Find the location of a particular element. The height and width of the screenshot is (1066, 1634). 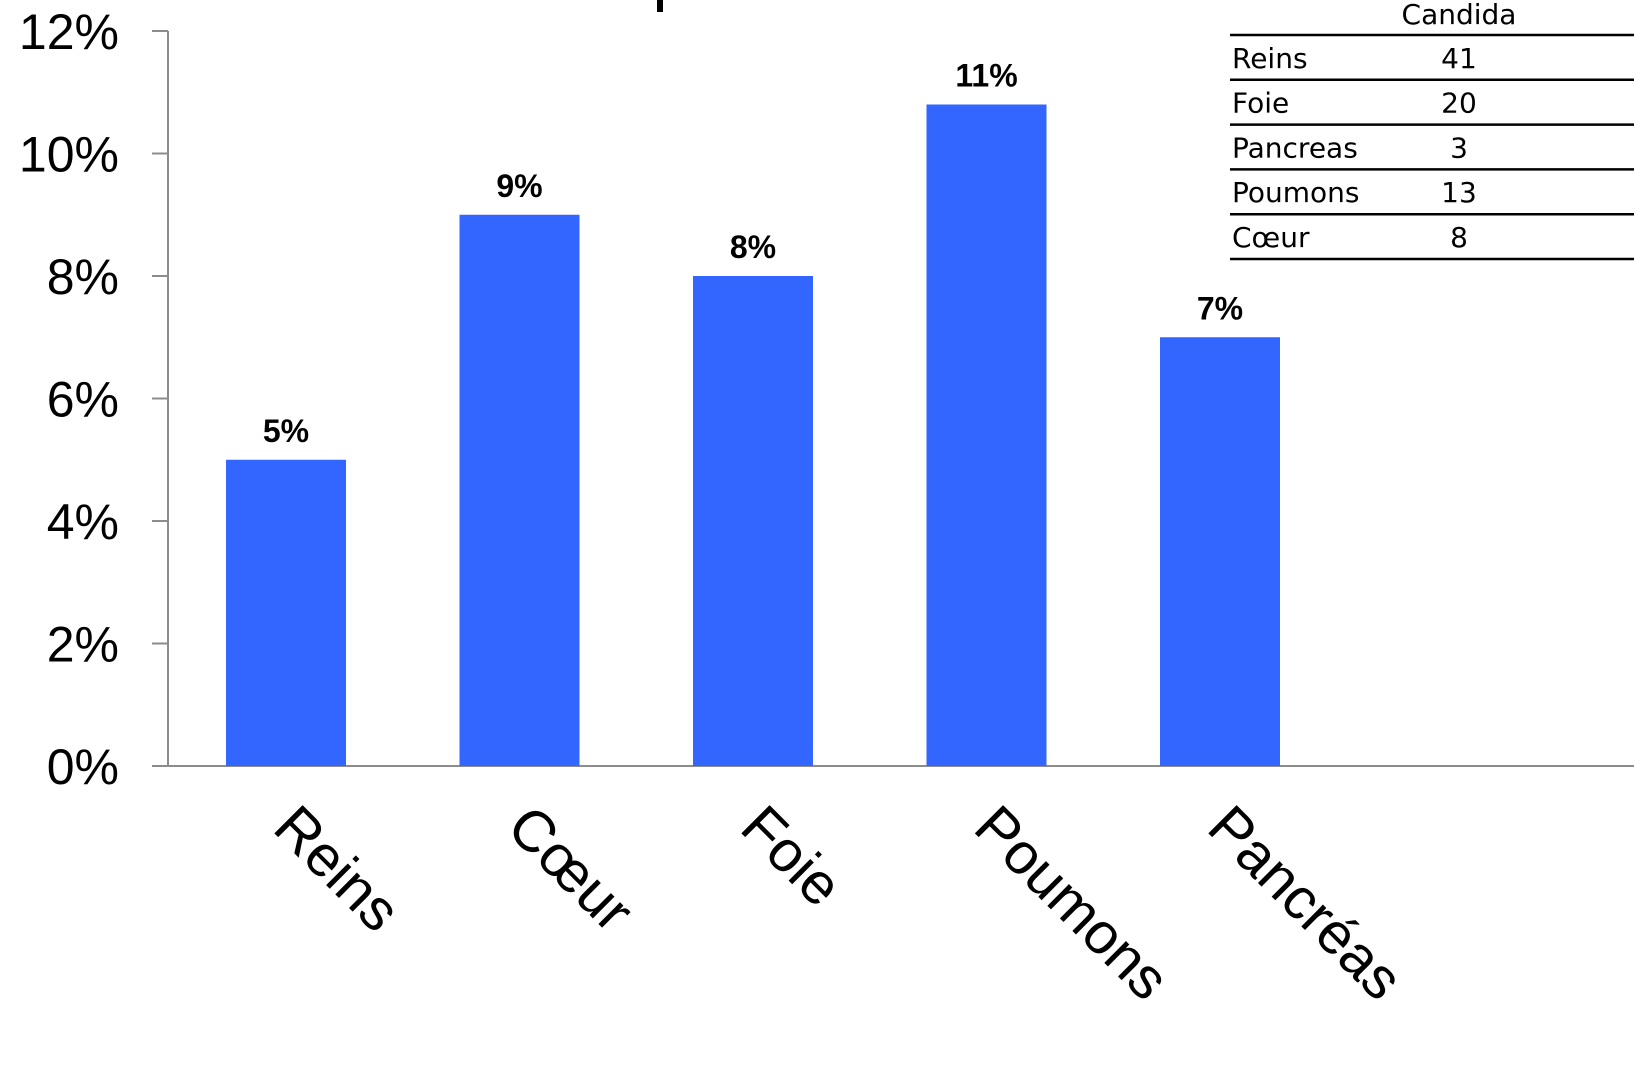

x-tick-label: Poumons is located at coordinates (1071, 902).